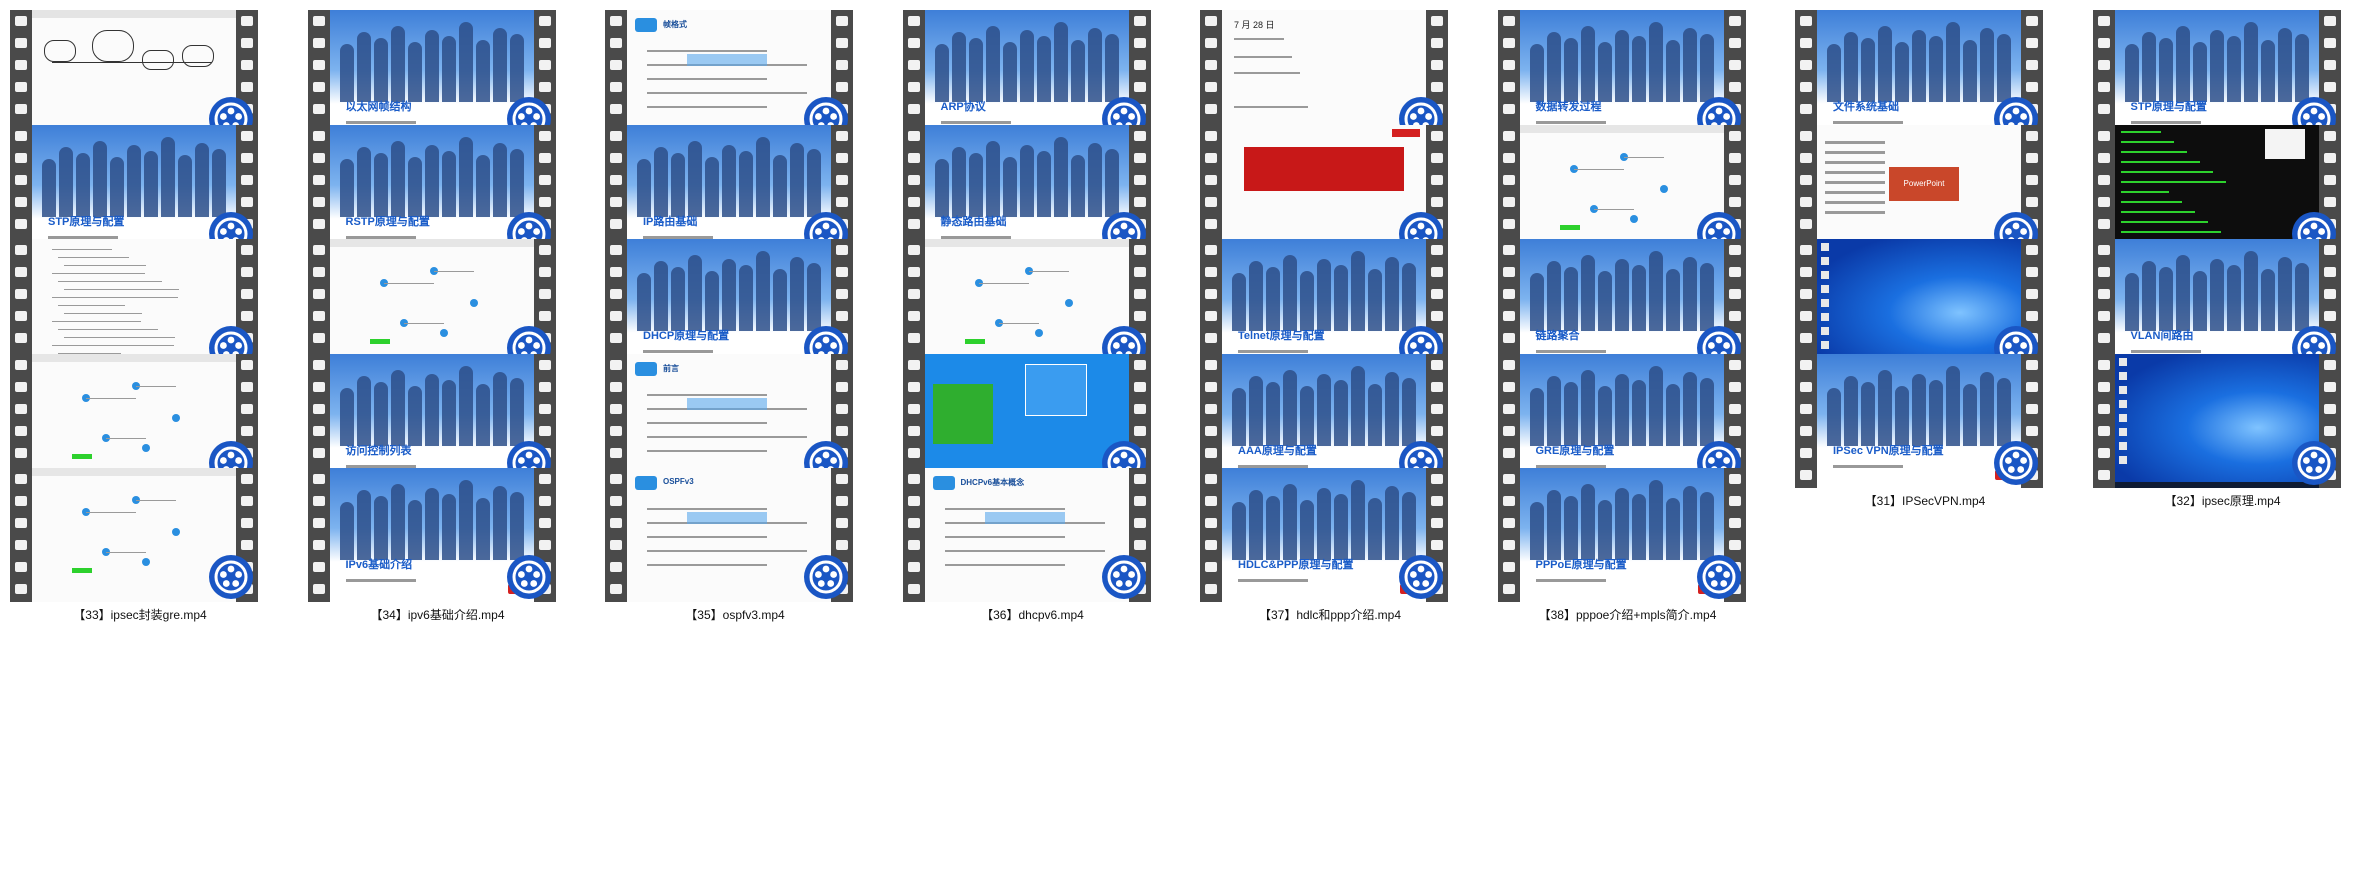 The image size is (2358, 881). Describe the element at coordinates (1919, 191) in the screenshot. I see `video-thumbnail: PowerPoint` at that location.